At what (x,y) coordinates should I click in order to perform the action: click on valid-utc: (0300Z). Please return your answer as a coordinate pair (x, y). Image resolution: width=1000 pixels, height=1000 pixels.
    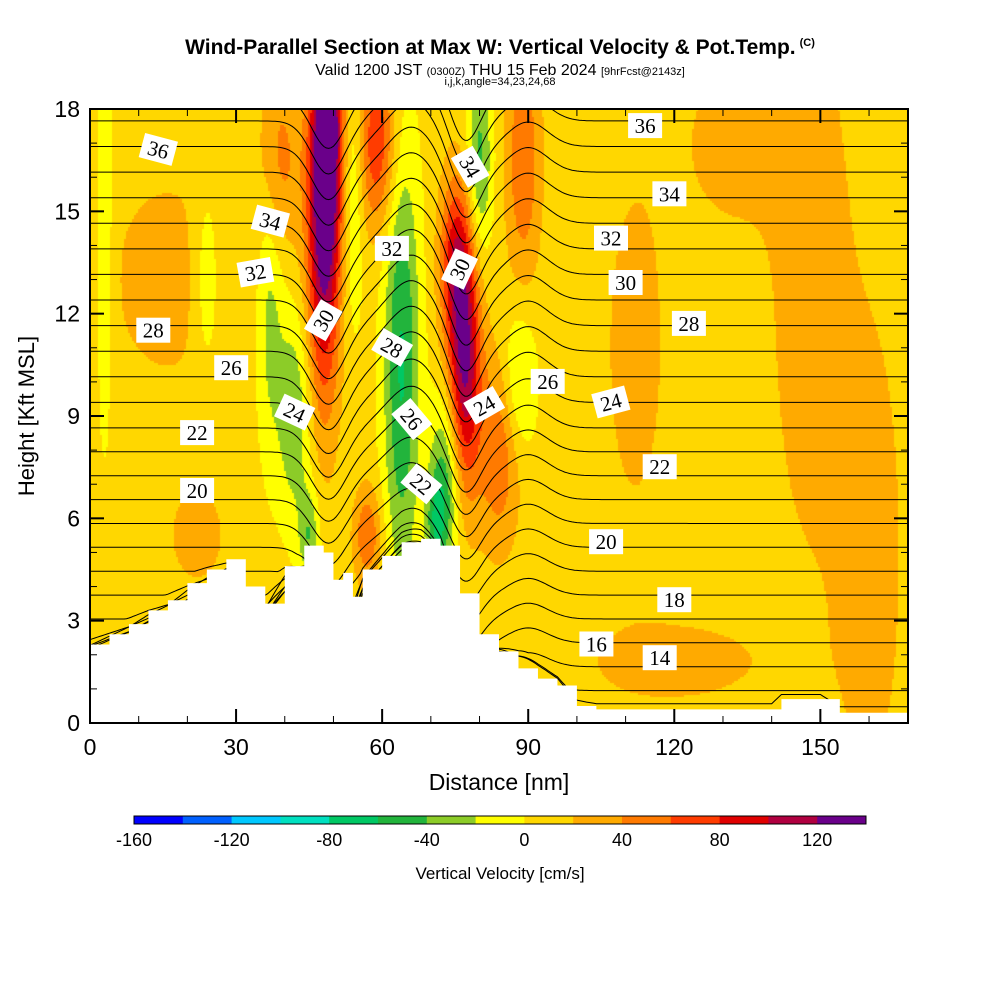
    Looking at the image, I should click on (446, 72).